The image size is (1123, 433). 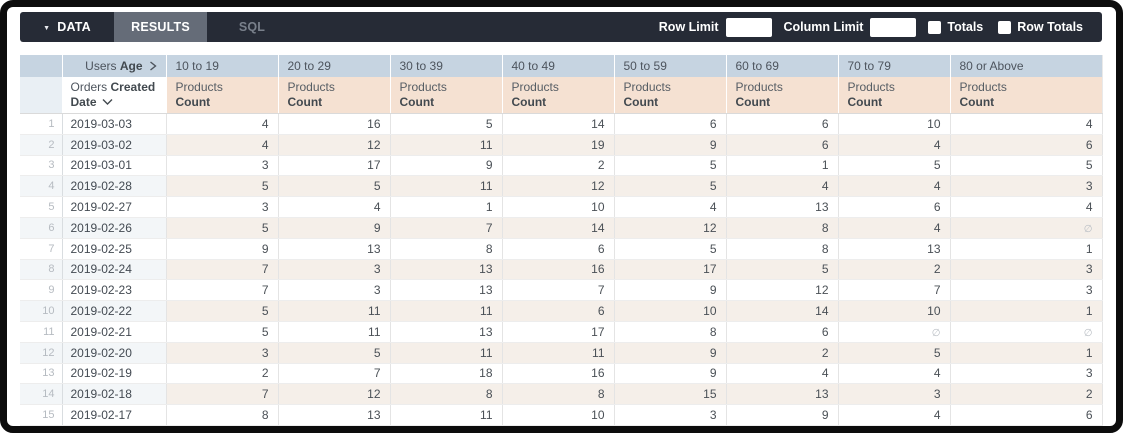 What do you see at coordinates (114, 415) in the screenshot?
I see `date-cell: 2019-02-17` at bounding box center [114, 415].